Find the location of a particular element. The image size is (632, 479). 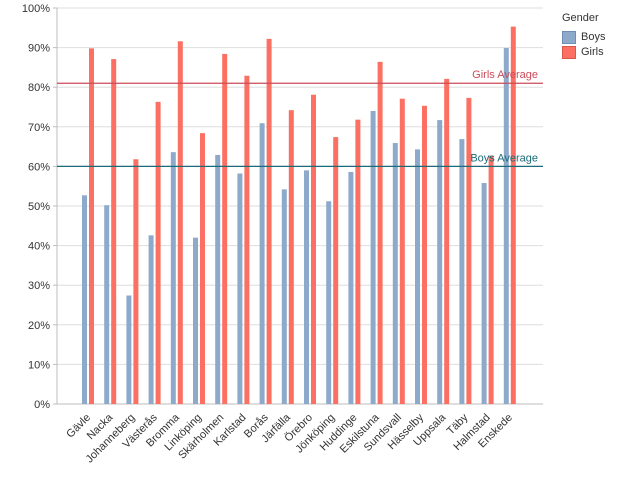

legend-item-girls: Girls is located at coordinates (583, 52).